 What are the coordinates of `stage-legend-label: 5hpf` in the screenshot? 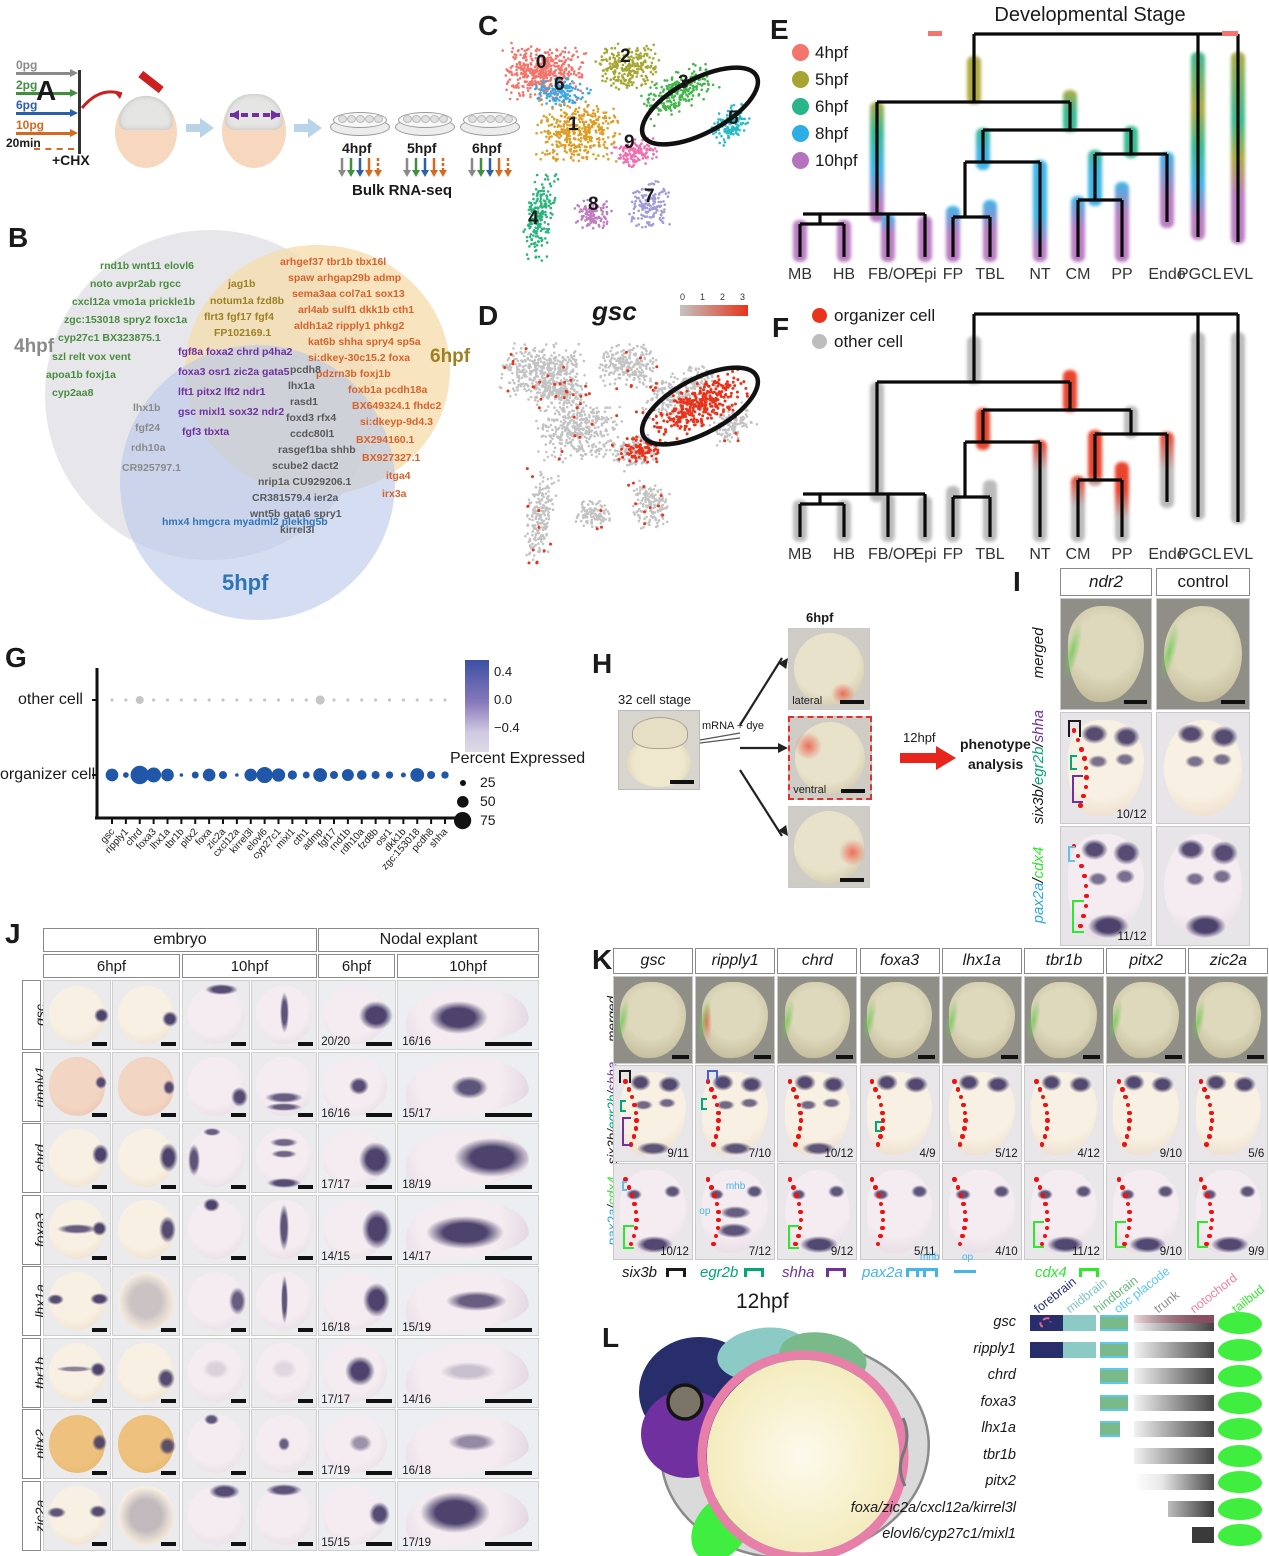 It's located at (832, 79).